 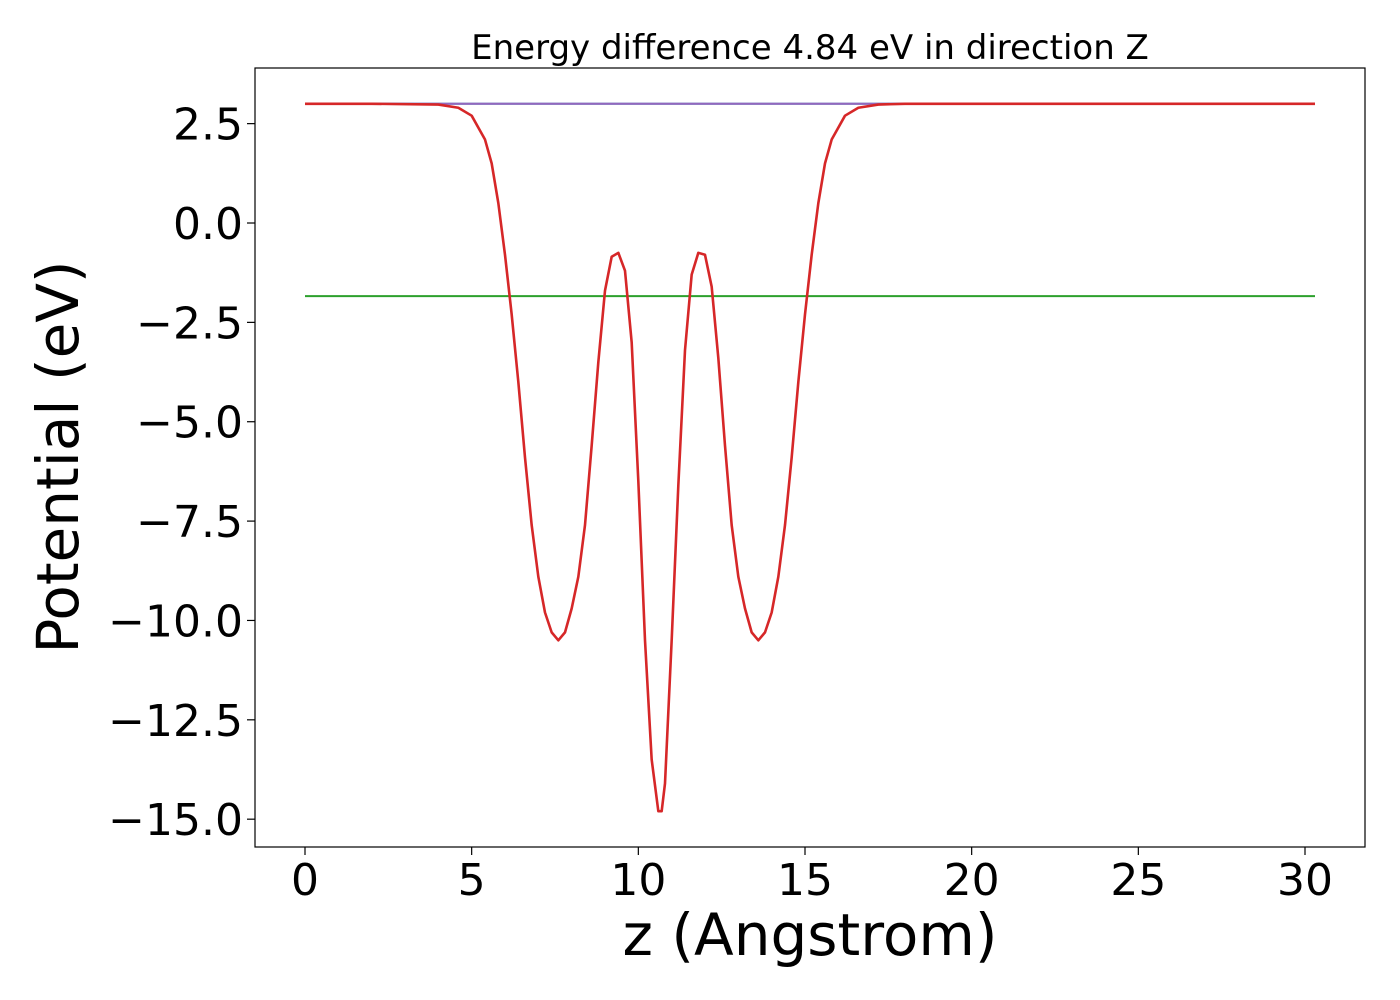 I want to click on chart-title: Energy difference 4.84 eV in direction Z, so click(x=810, y=48).